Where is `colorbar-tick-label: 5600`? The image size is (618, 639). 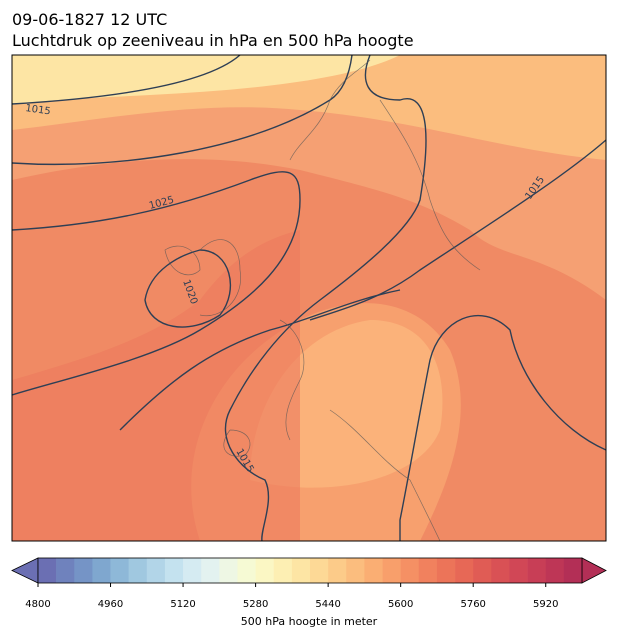 colorbar-tick-label: 5600 is located at coordinates (400, 604).